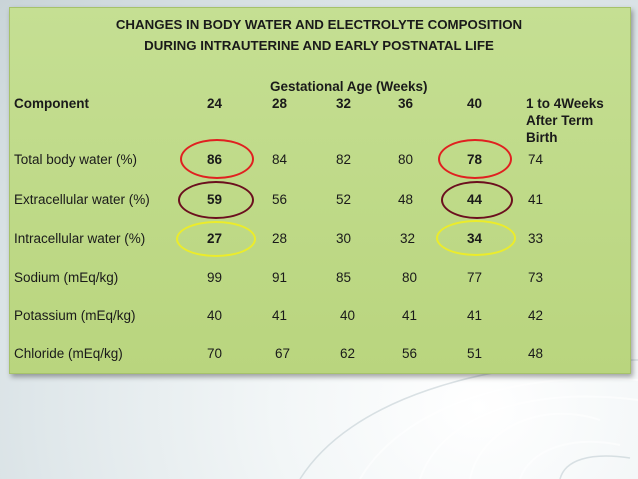 The image size is (638, 479). Describe the element at coordinates (348, 315) in the screenshot. I see `cell-potassium-32: 40` at that location.